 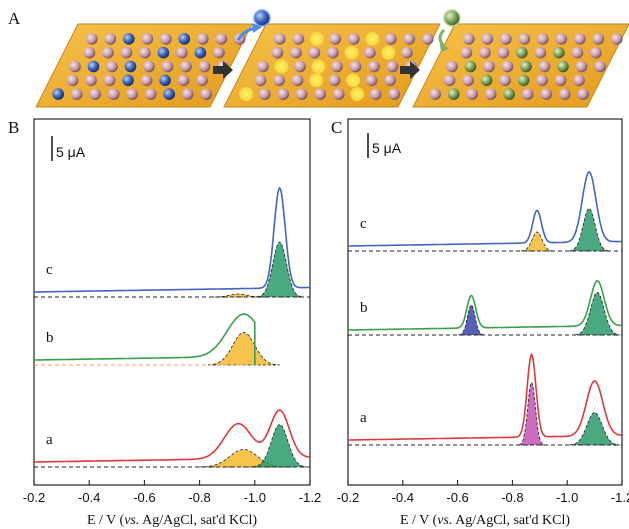 I want to click on released-ion-blue, so click(x=262, y=18).